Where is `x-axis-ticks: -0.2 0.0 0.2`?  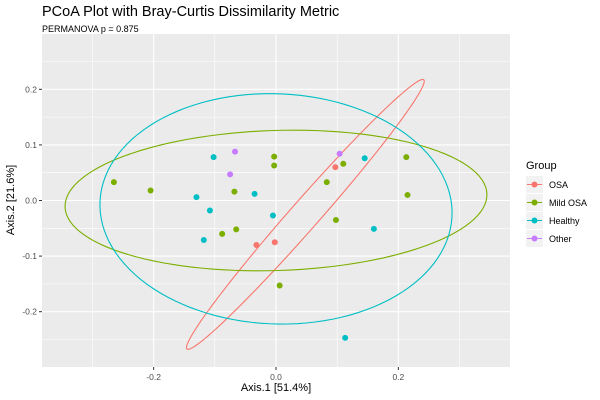 x-axis-ticks: -0.2 0.0 0.2 is located at coordinates (275, 374).